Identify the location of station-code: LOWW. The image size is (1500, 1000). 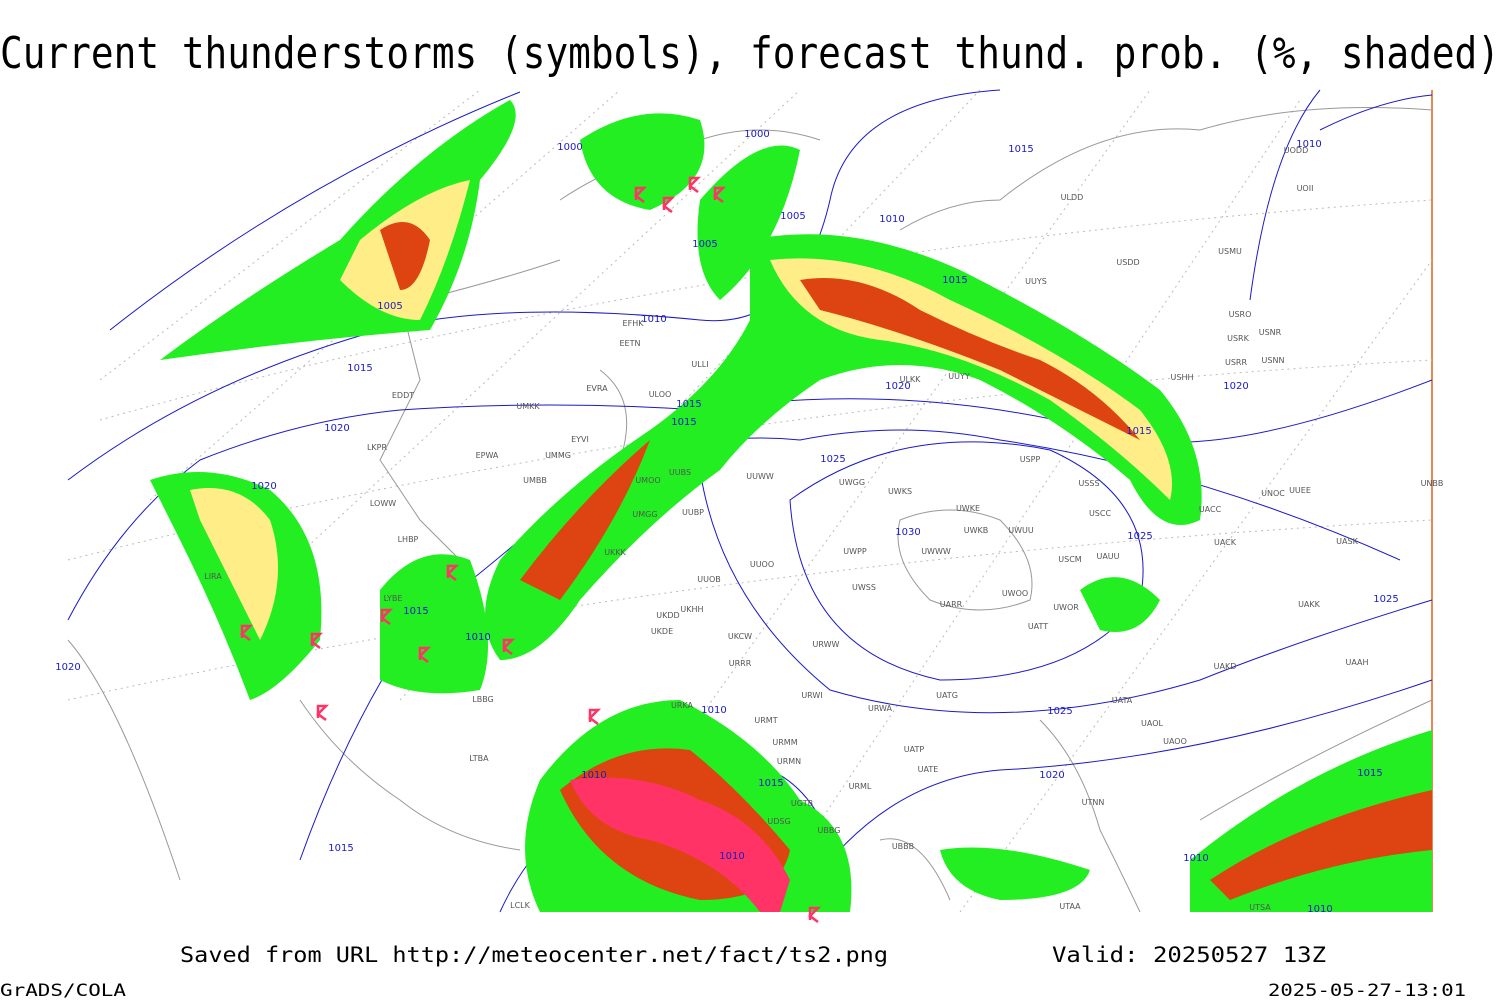
(383, 503).